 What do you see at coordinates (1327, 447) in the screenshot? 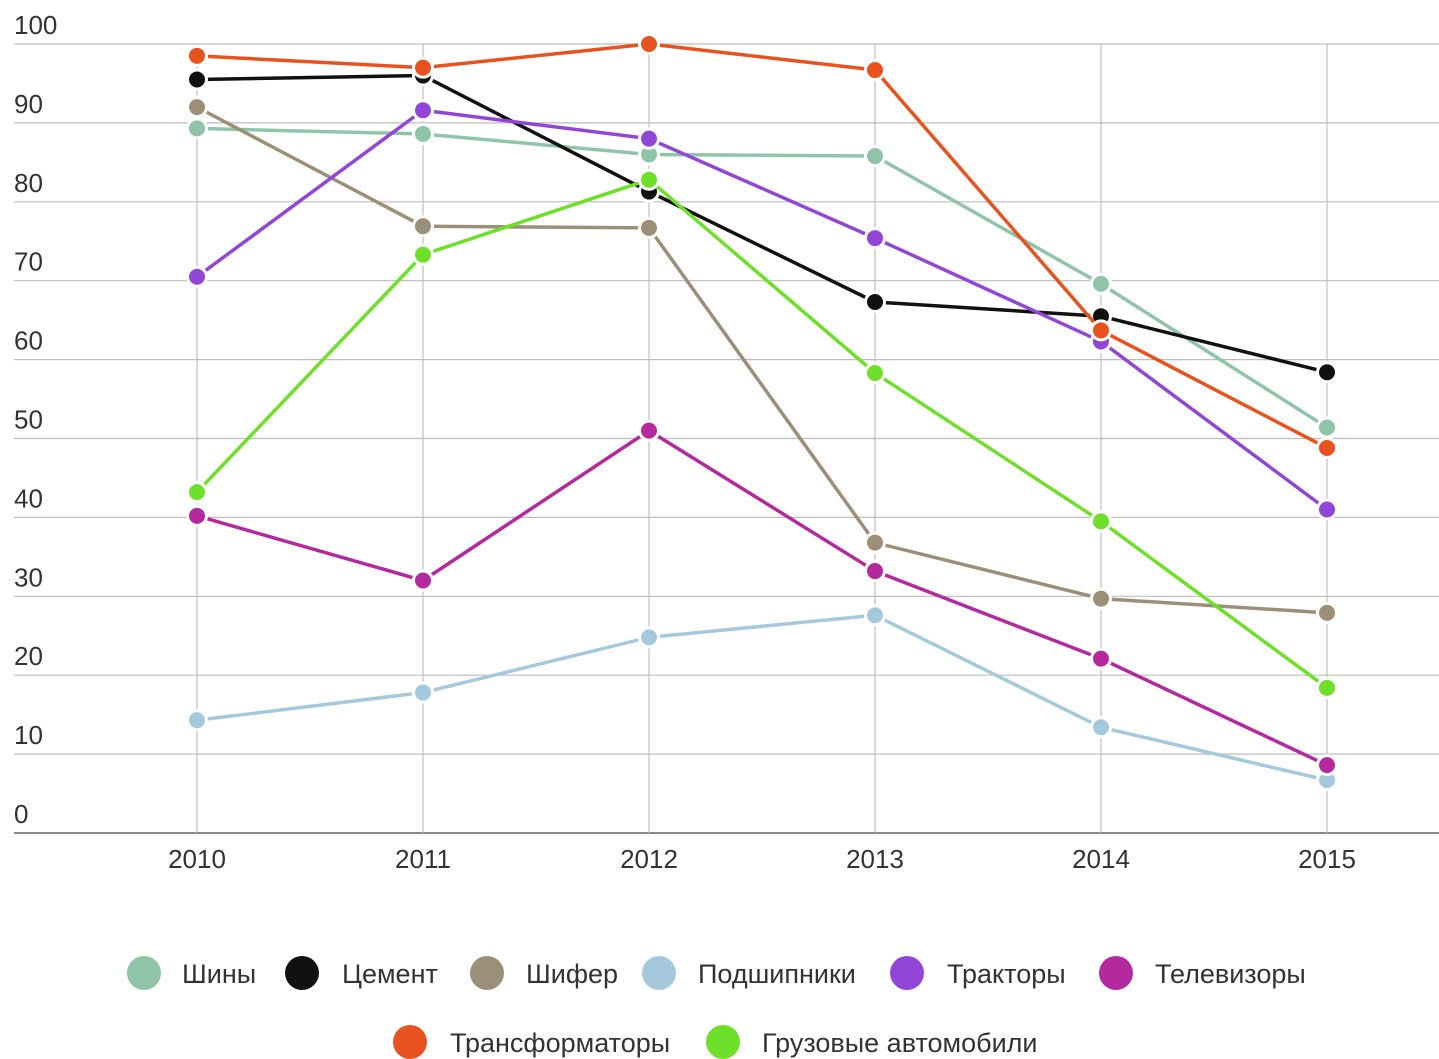
I see `data-point-7-2015` at bounding box center [1327, 447].